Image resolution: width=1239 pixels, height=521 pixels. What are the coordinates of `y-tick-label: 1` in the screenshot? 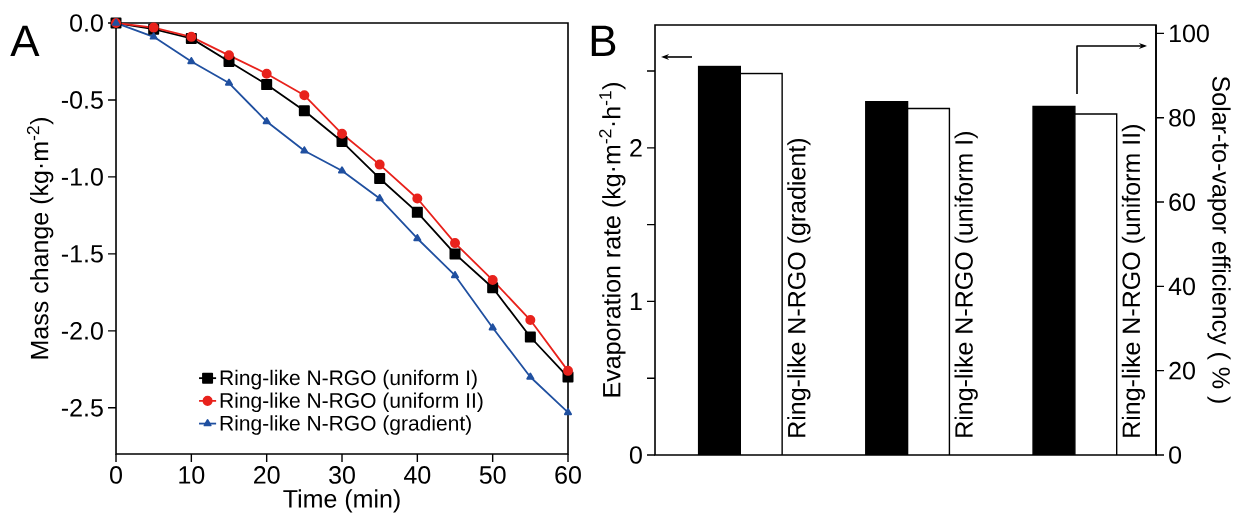 It's located at (636, 301).